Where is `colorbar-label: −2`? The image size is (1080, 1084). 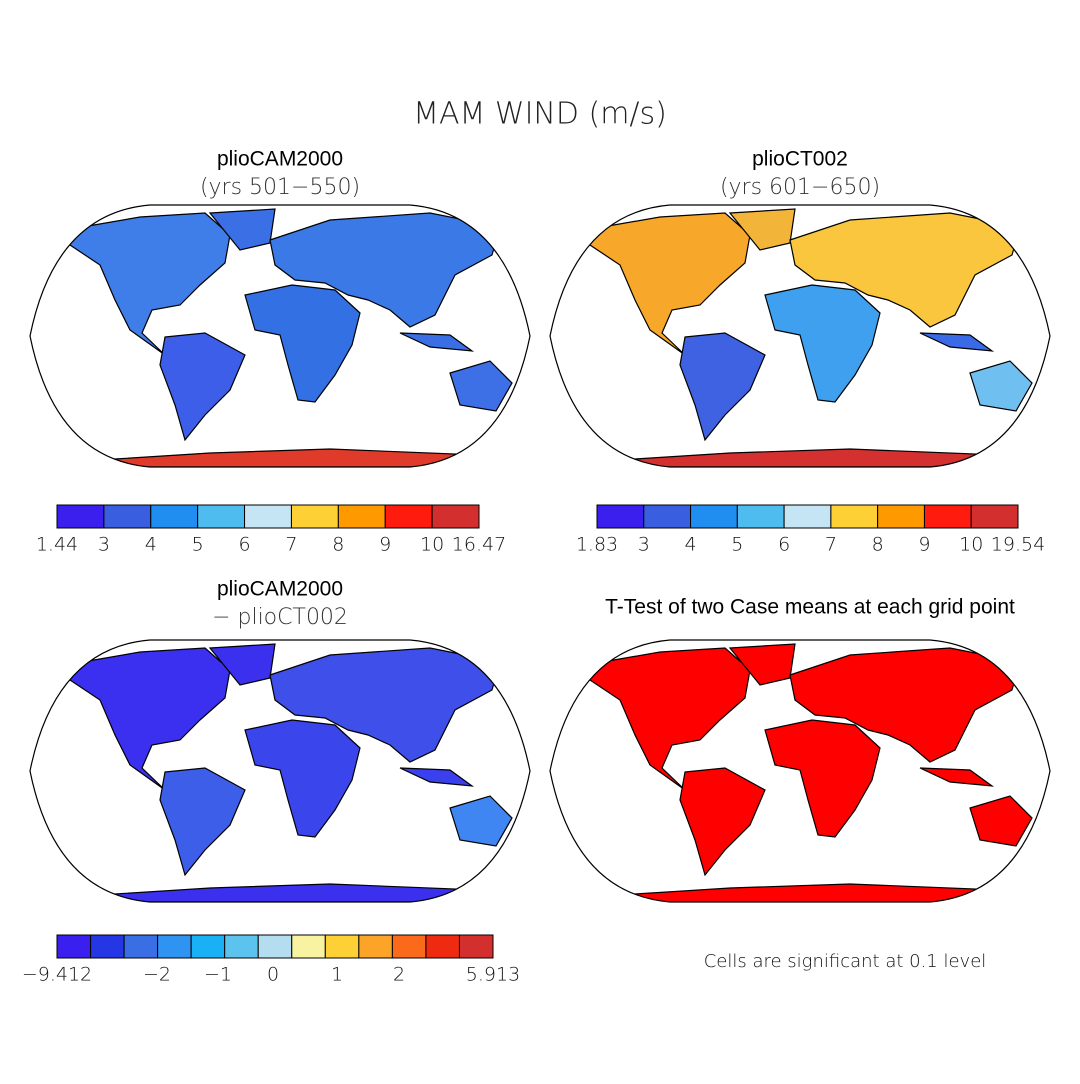
colorbar-label: −2 is located at coordinates (157, 975).